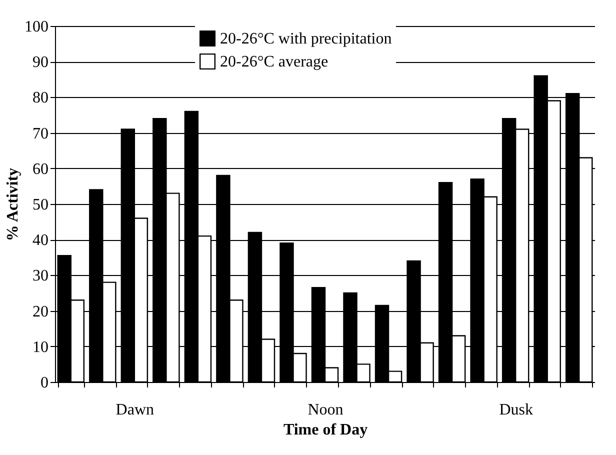 This screenshot has width=616, height=455. Describe the element at coordinates (306, 39) in the screenshot. I see `legend-label: 20-26°C with precipitation` at that location.